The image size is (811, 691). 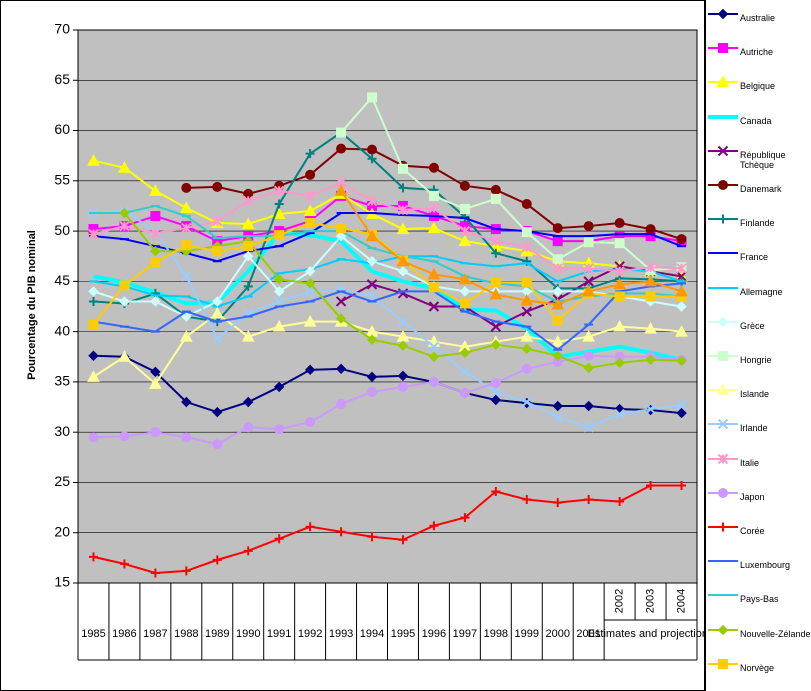 I want to click on legend-entry: Hongrie, so click(x=758, y=361).